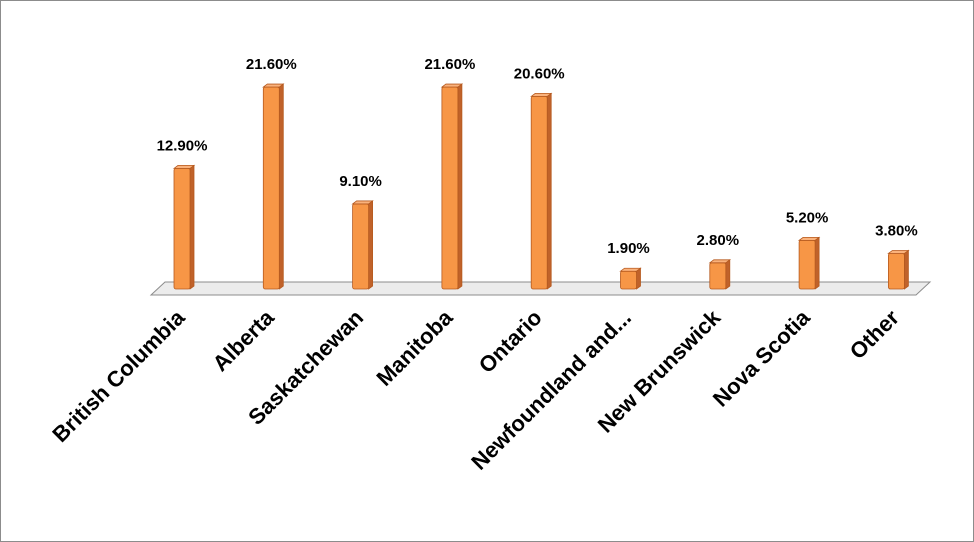  What do you see at coordinates (182, 145) in the screenshot?
I see `data-label: 12.90%` at bounding box center [182, 145].